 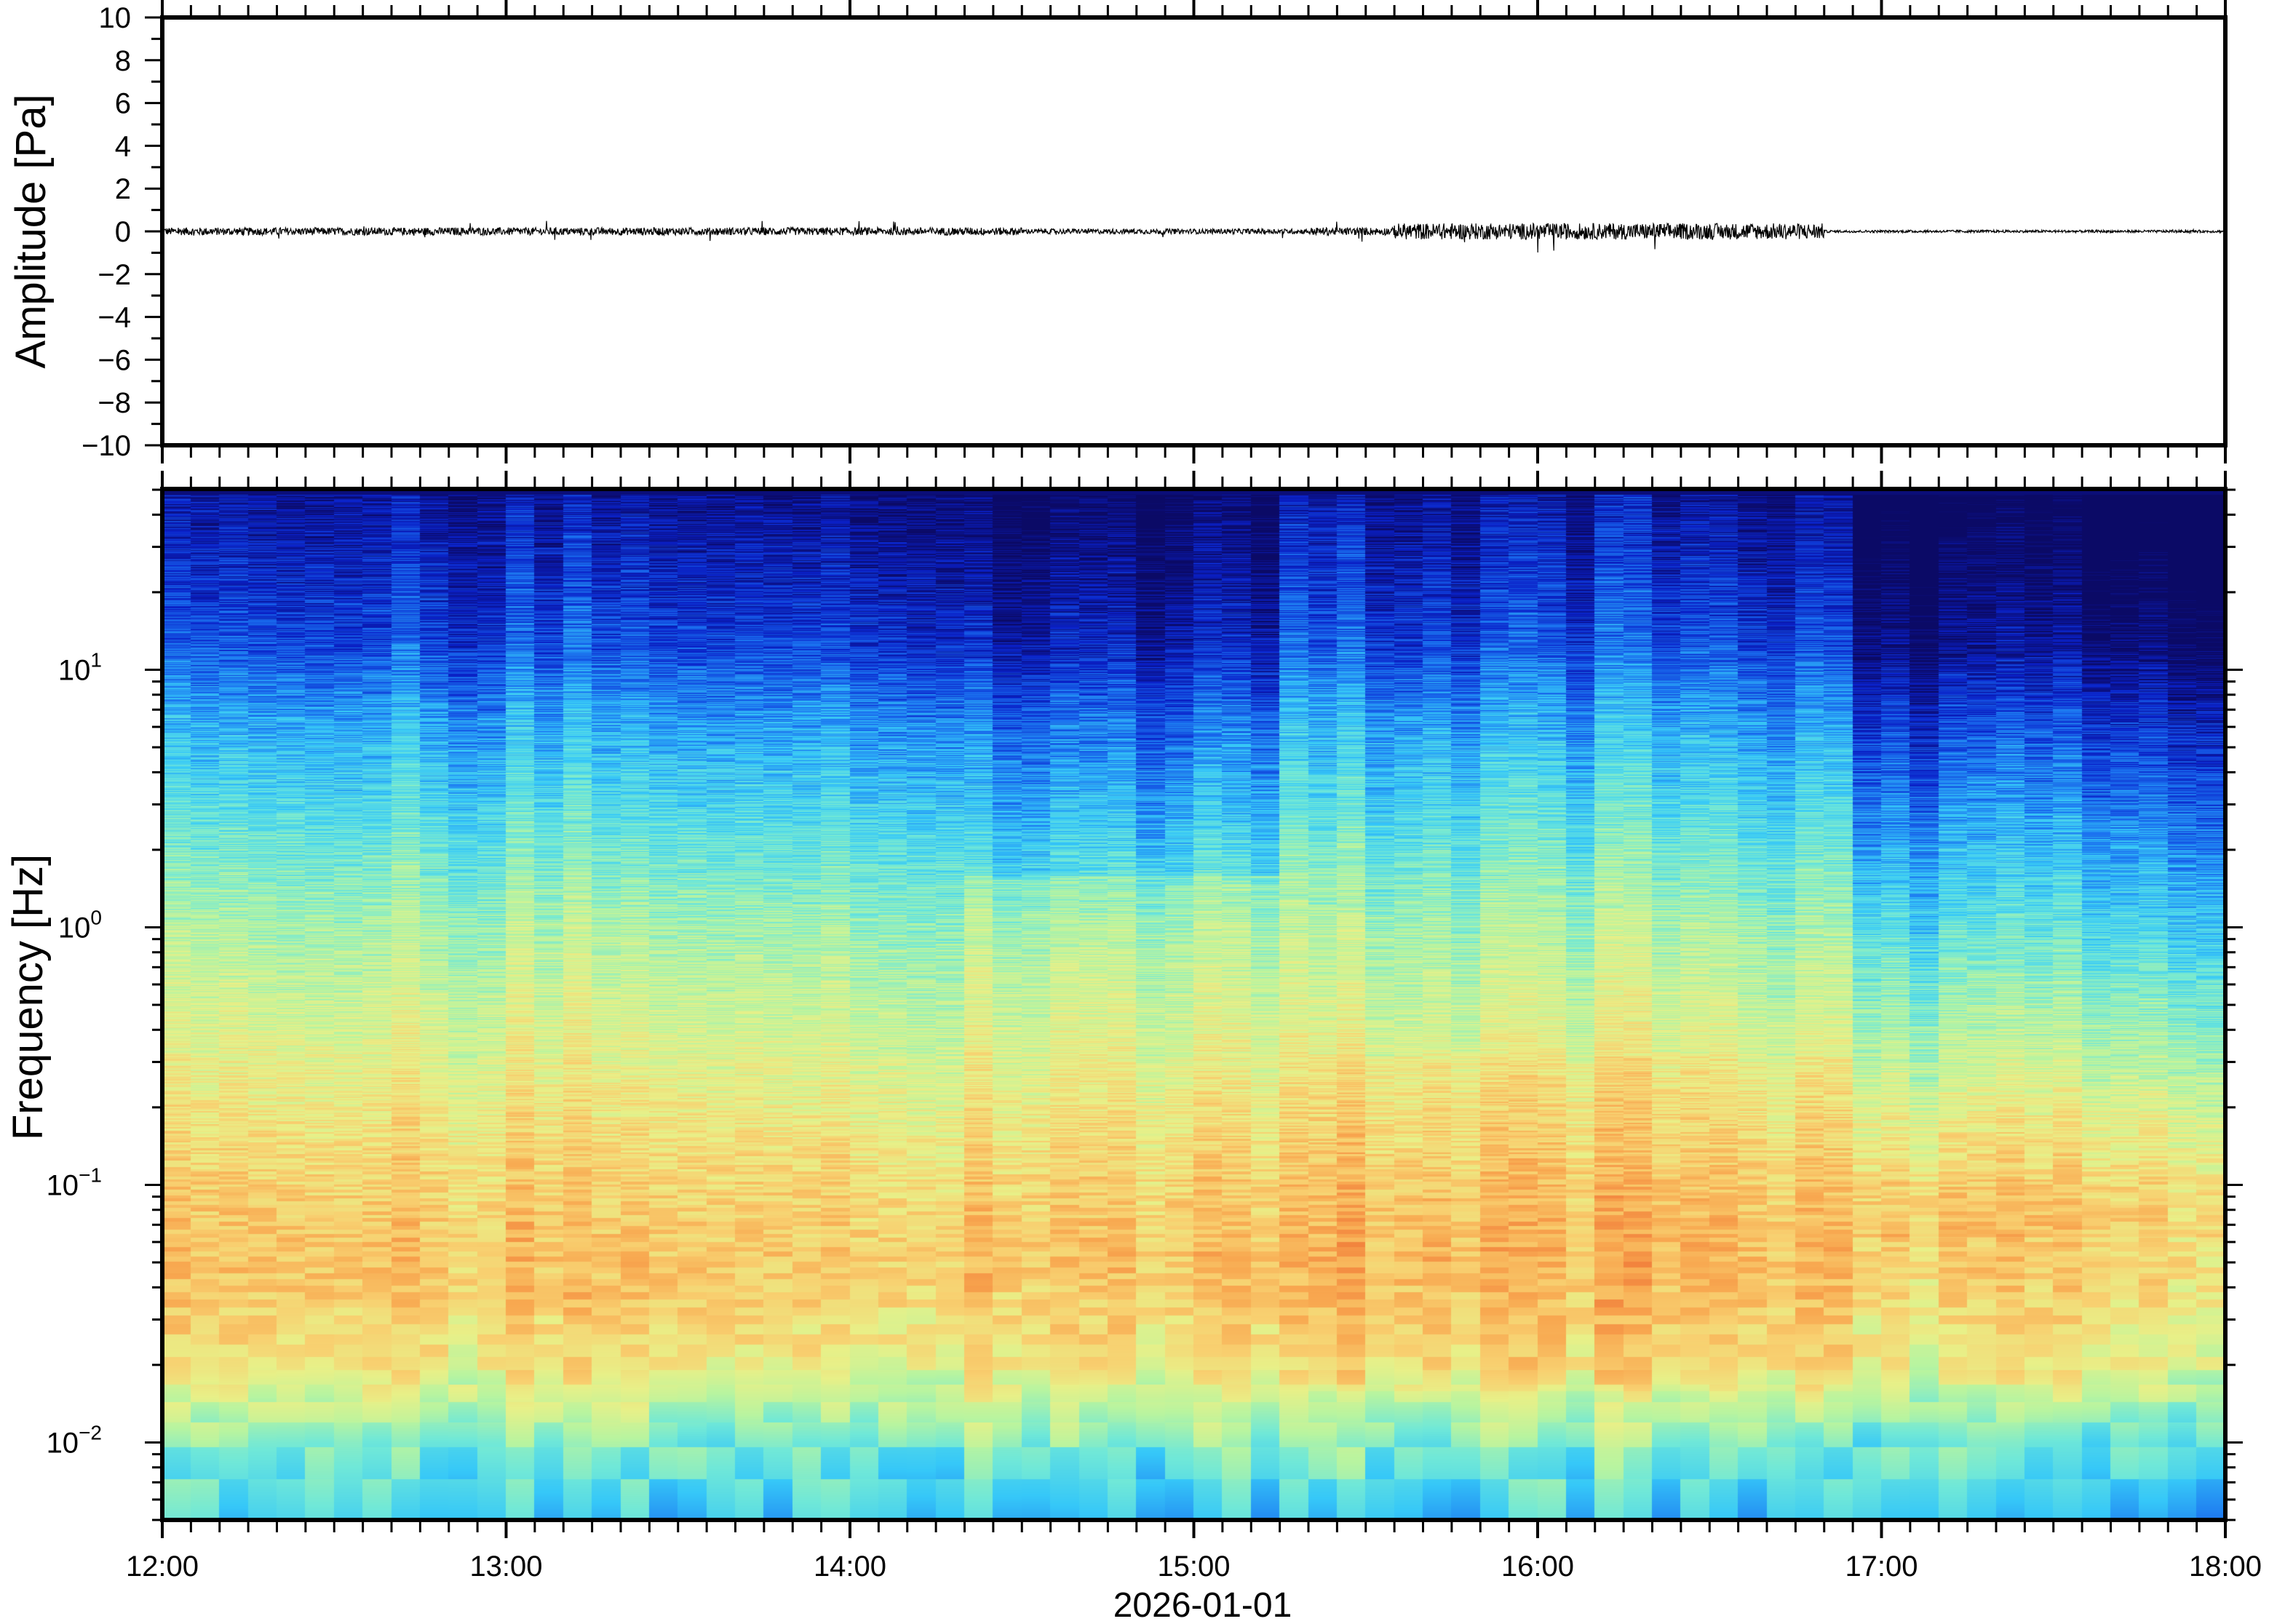 I want to click on amplitude-tick-label: 0, so click(x=123, y=232).